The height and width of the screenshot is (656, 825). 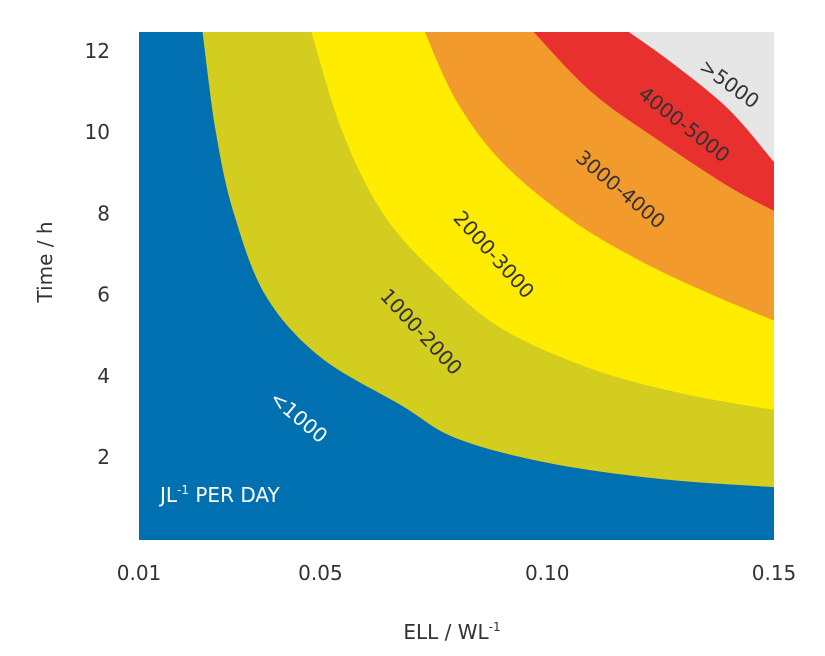 I want to click on y-axis-label: Time / h, so click(x=45, y=262).